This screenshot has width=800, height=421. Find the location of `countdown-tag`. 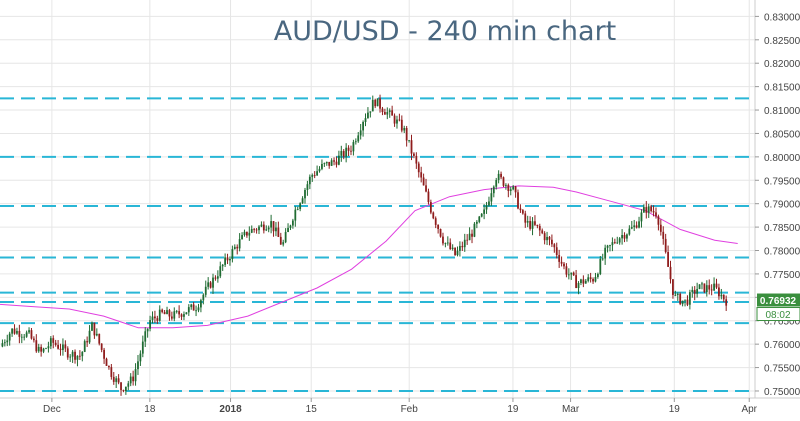

countdown-tag is located at coordinates (778, 314).